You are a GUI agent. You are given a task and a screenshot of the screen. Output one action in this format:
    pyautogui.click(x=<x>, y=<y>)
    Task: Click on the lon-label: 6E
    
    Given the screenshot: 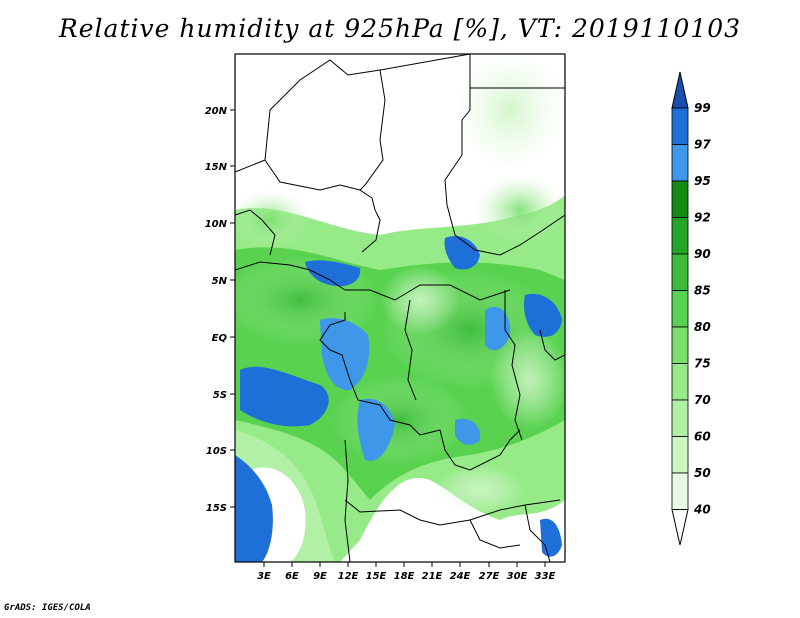 What is the action you would take?
    pyautogui.click(x=292, y=576)
    